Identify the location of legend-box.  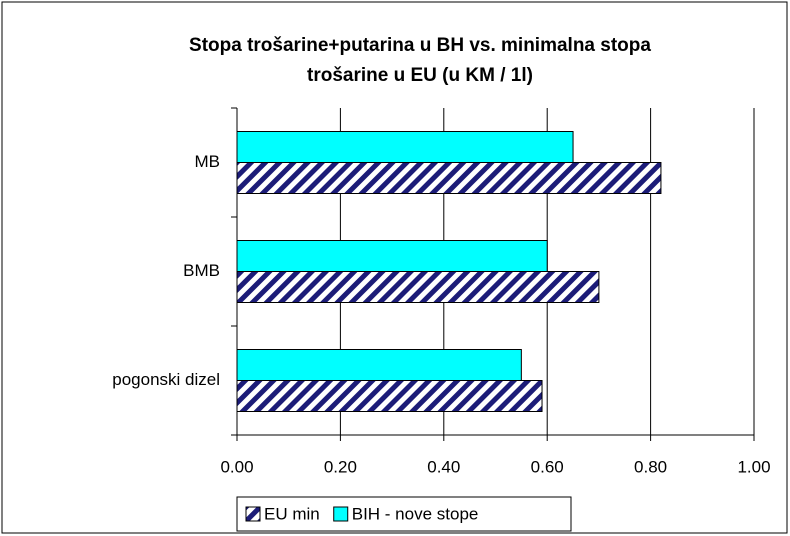
(404, 514).